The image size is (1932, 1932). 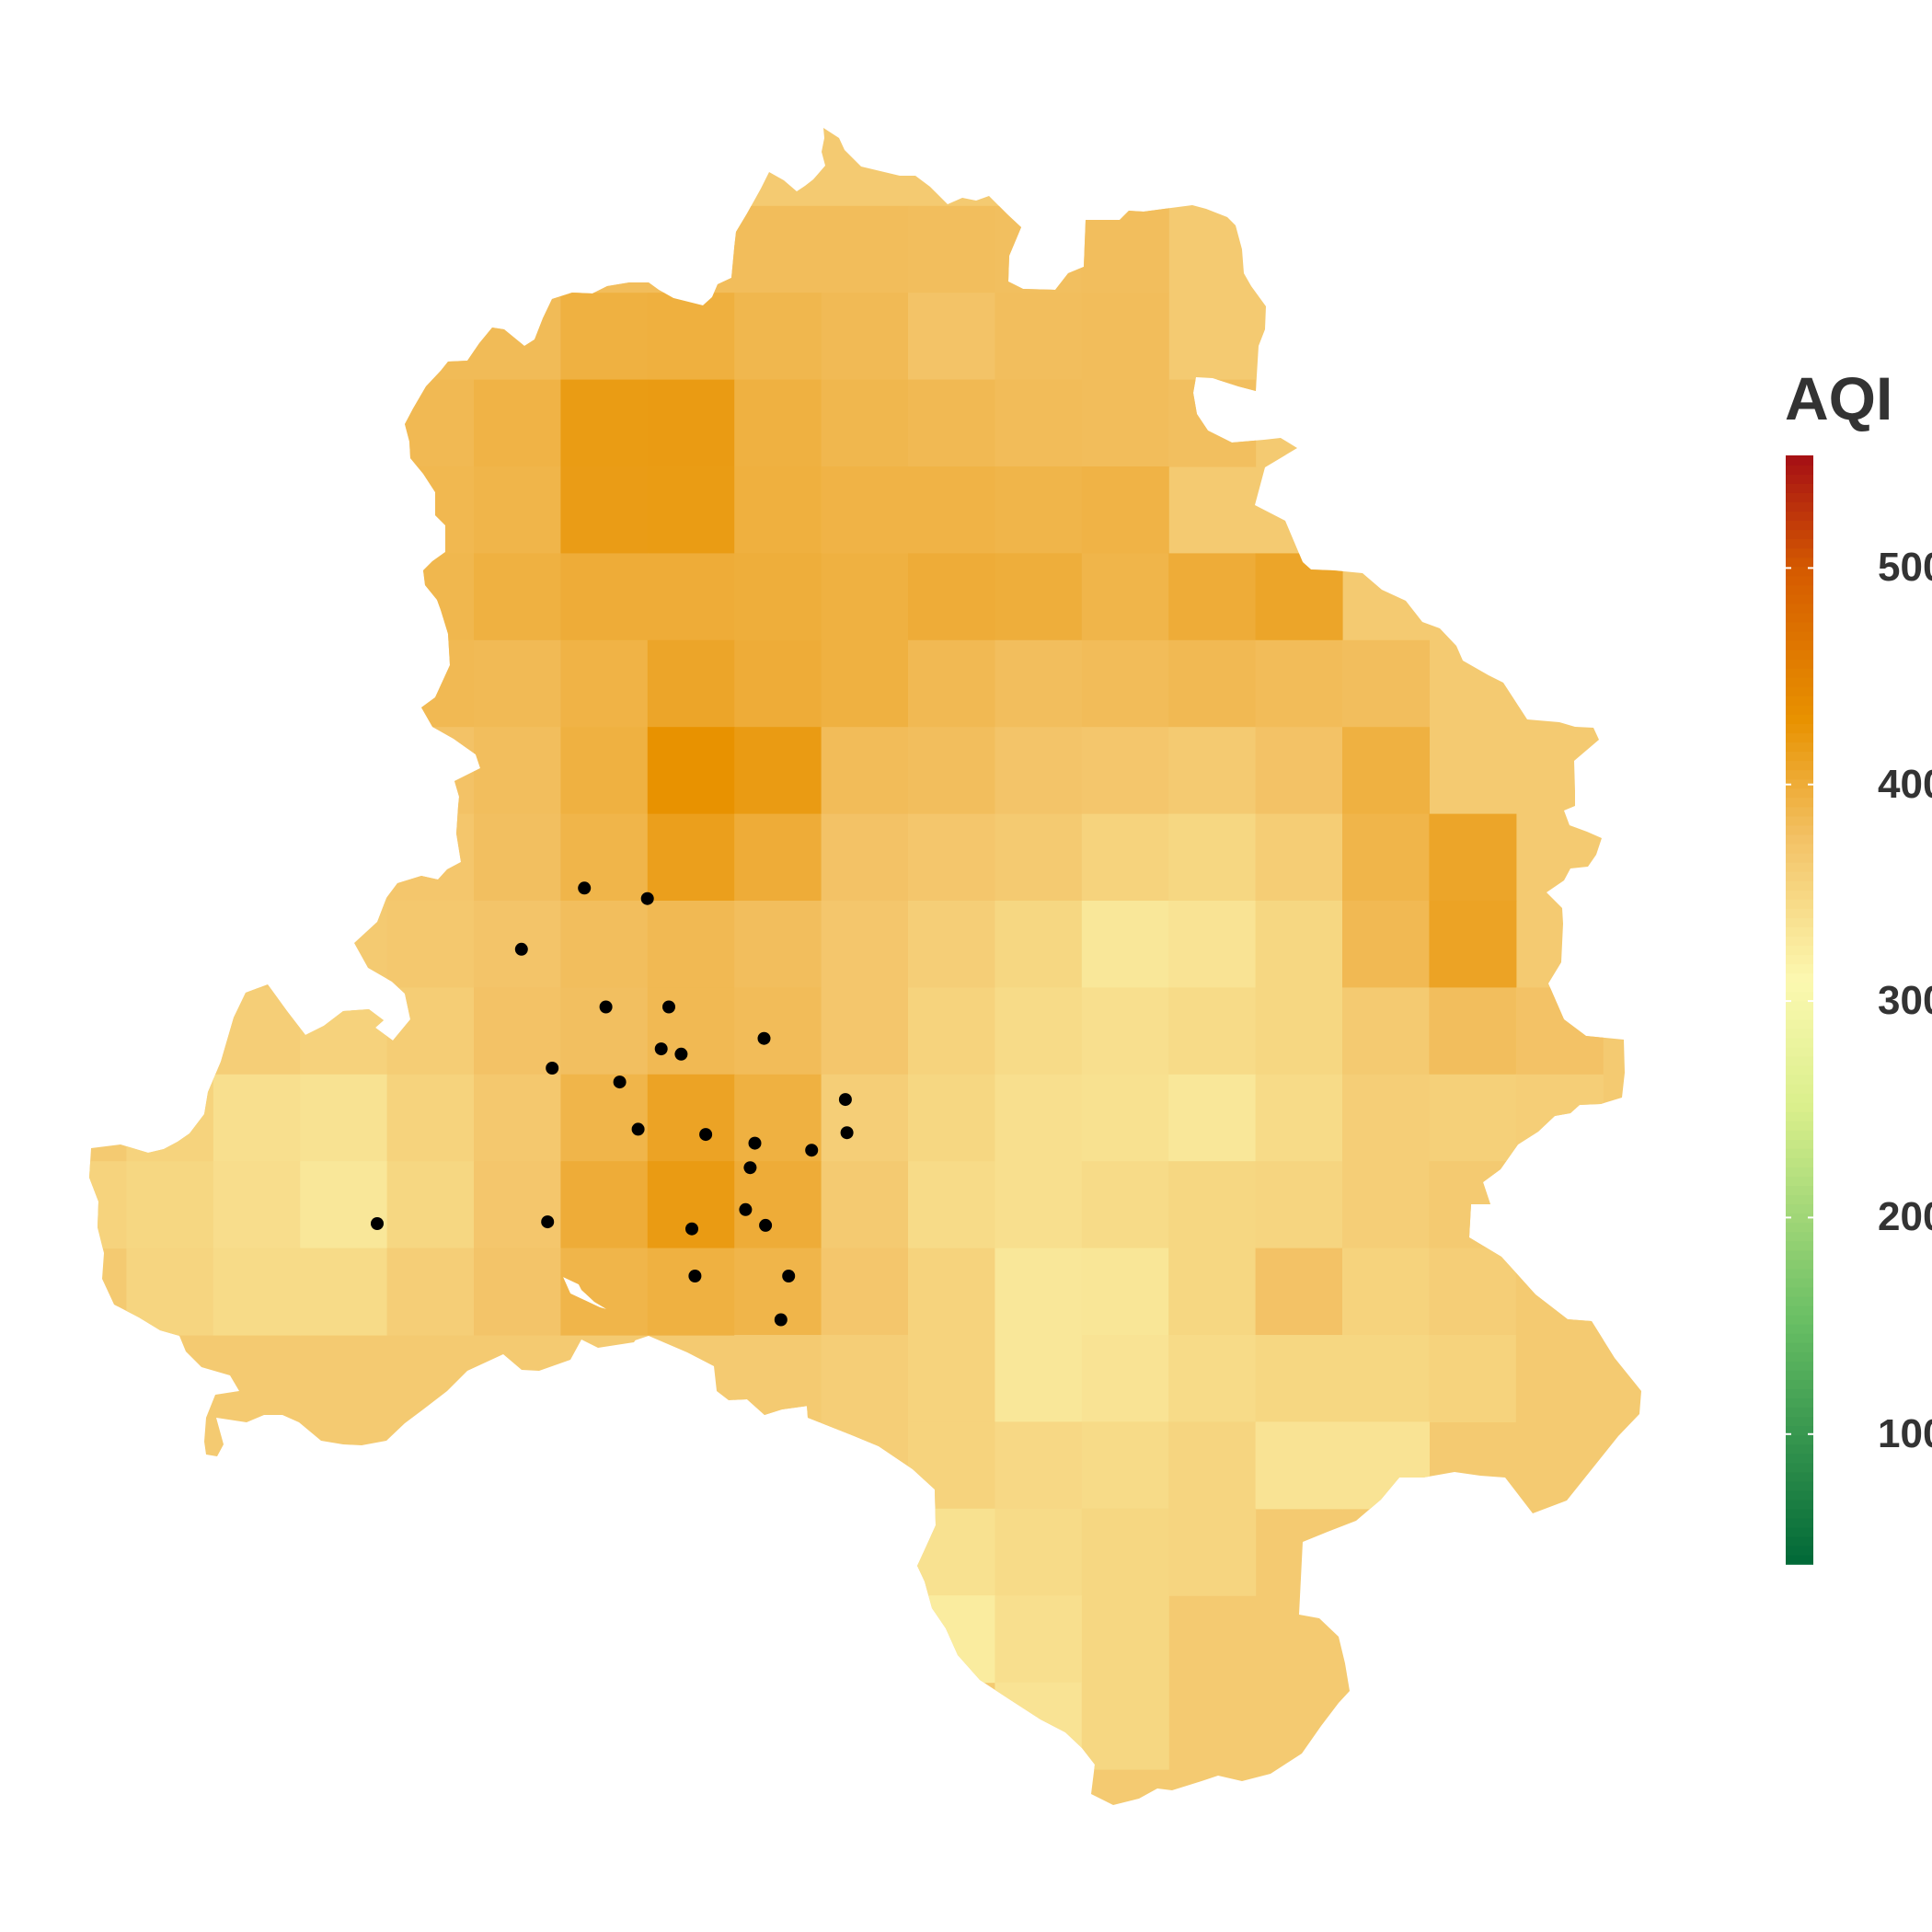 I want to click on legend-tick-label: 500, so click(x=1905, y=568).